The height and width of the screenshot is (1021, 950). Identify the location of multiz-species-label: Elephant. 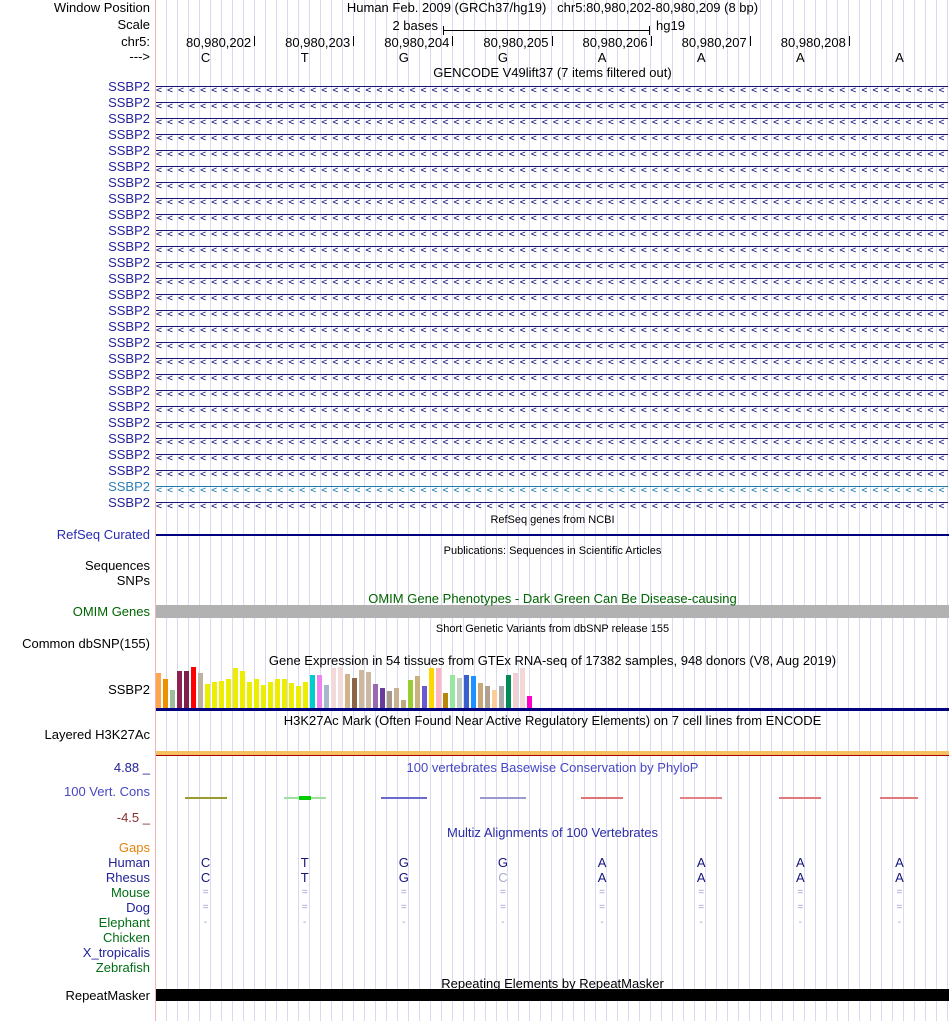
(124, 922).